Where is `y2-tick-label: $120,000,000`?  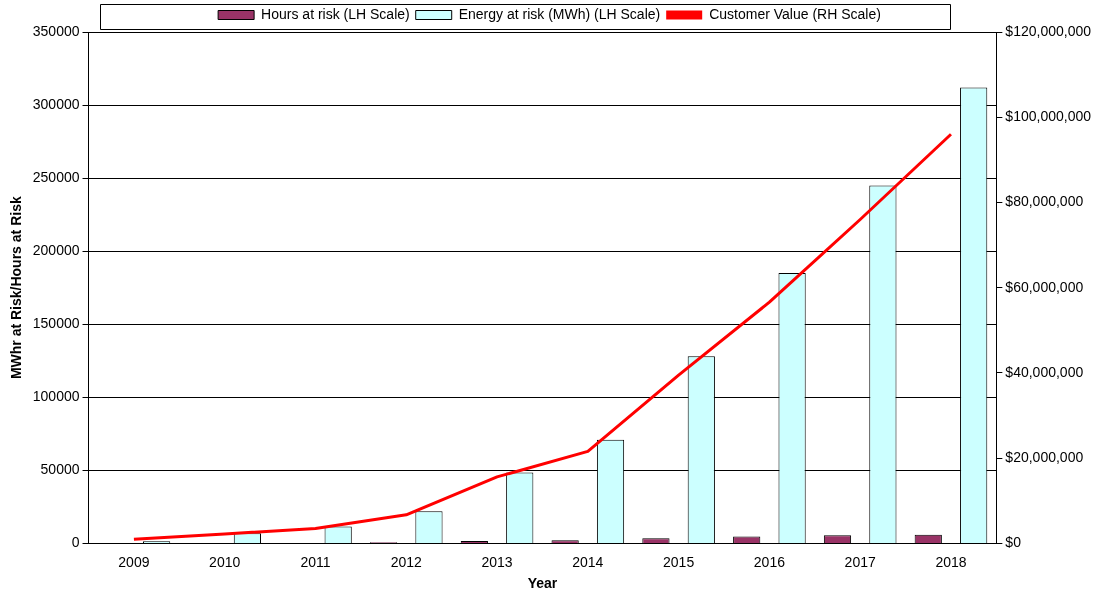 y2-tick-label: $120,000,000 is located at coordinates (1048, 30).